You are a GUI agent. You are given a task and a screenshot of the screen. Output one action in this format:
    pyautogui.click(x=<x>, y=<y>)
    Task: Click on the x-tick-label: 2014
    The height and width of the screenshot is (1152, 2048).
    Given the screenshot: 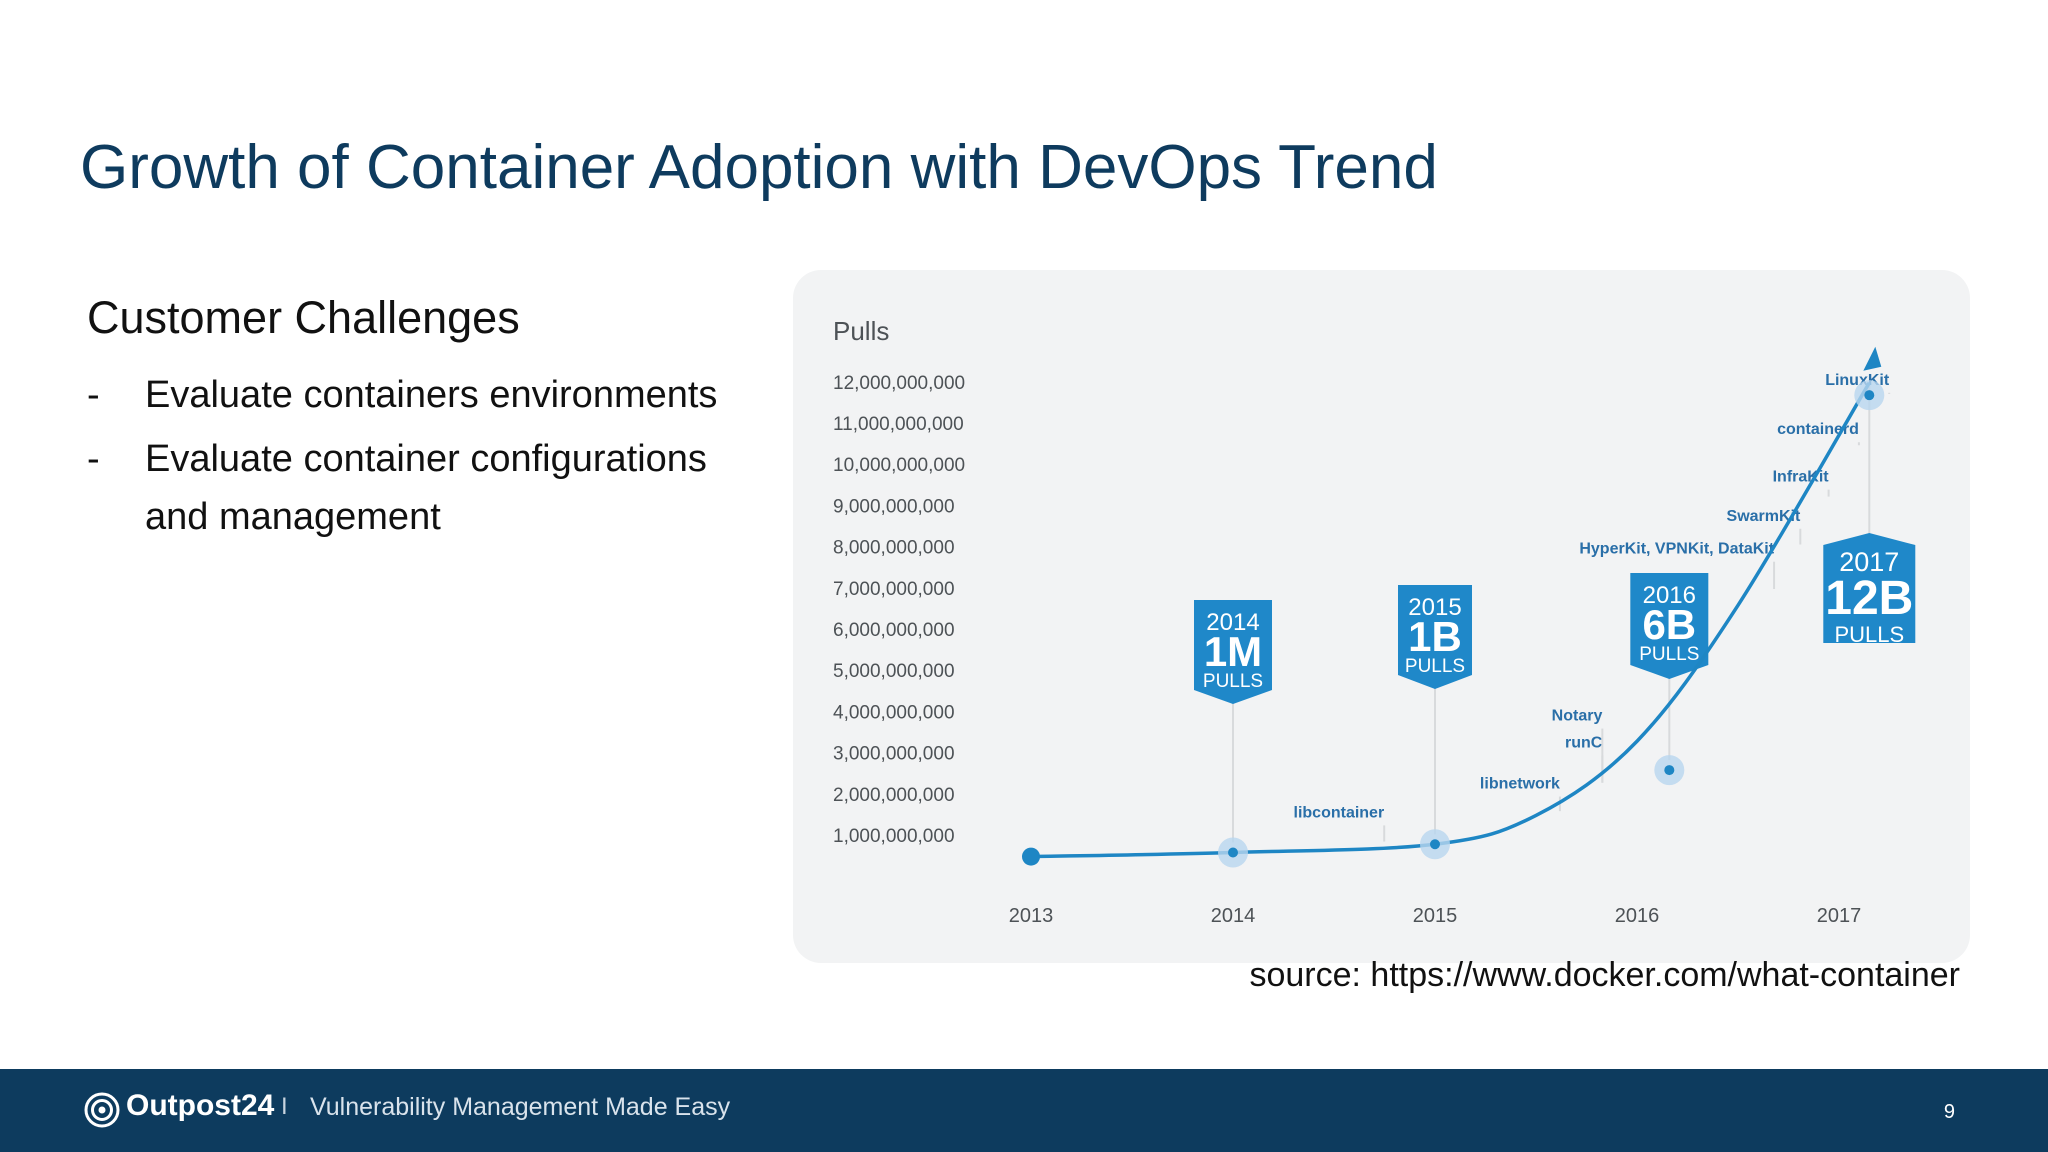 What is the action you would take?
    pyautogui.click(x=1233, y=916)
    